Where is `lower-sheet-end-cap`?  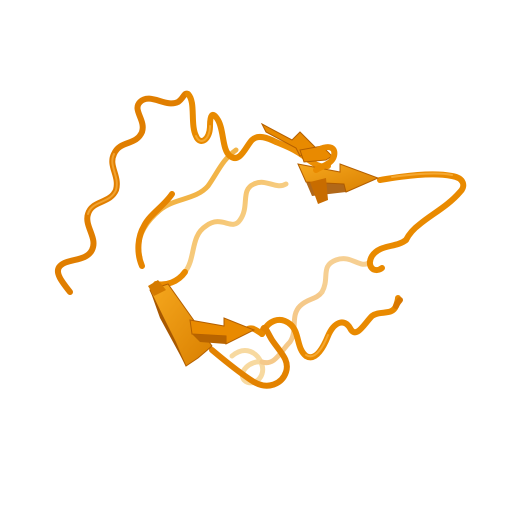
lower-sheet-end-cap is located at coordinates (157, 288).